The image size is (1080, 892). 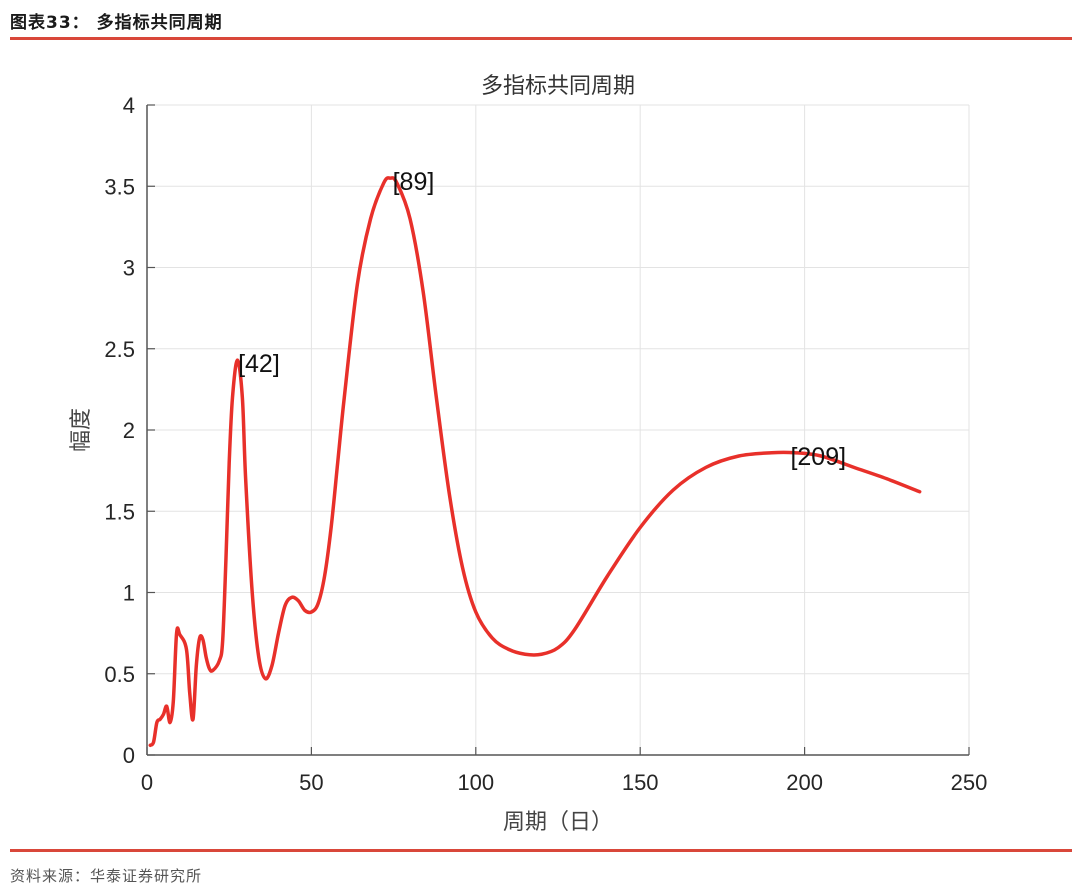 What do you see at coordinates (129, 105) in the screenshot?
I see `y-tick-label: 4` at bounding box center [129, 105].